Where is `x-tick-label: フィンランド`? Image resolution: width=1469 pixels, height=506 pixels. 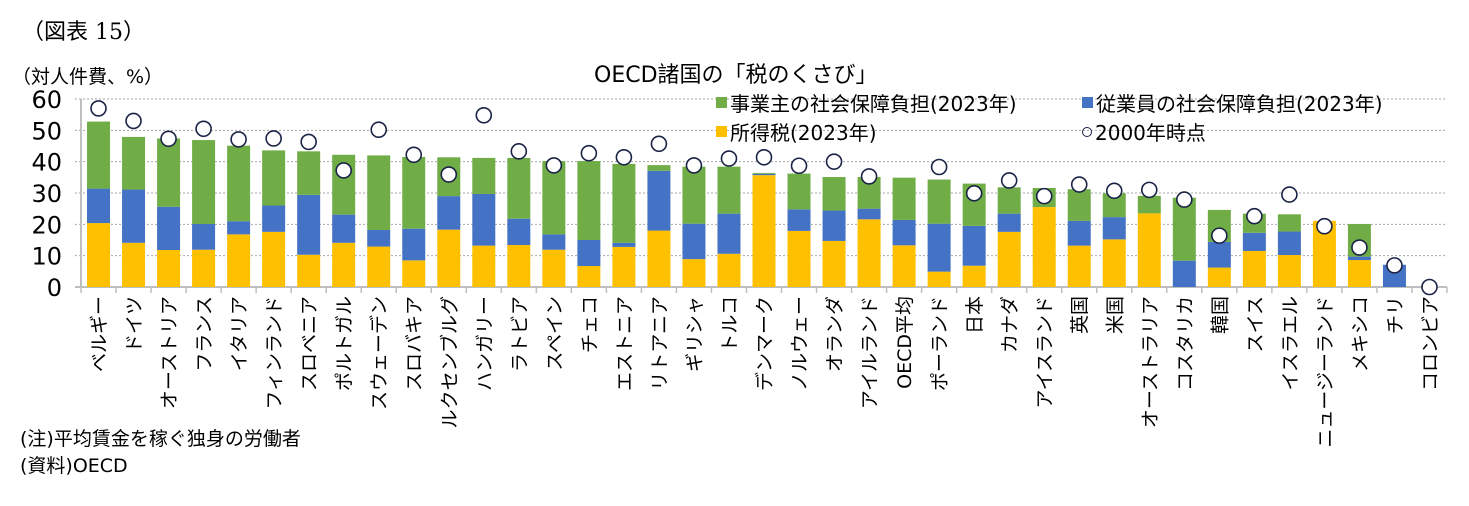
x-tick-label: フィンランド is located at coordinates (275, 353).